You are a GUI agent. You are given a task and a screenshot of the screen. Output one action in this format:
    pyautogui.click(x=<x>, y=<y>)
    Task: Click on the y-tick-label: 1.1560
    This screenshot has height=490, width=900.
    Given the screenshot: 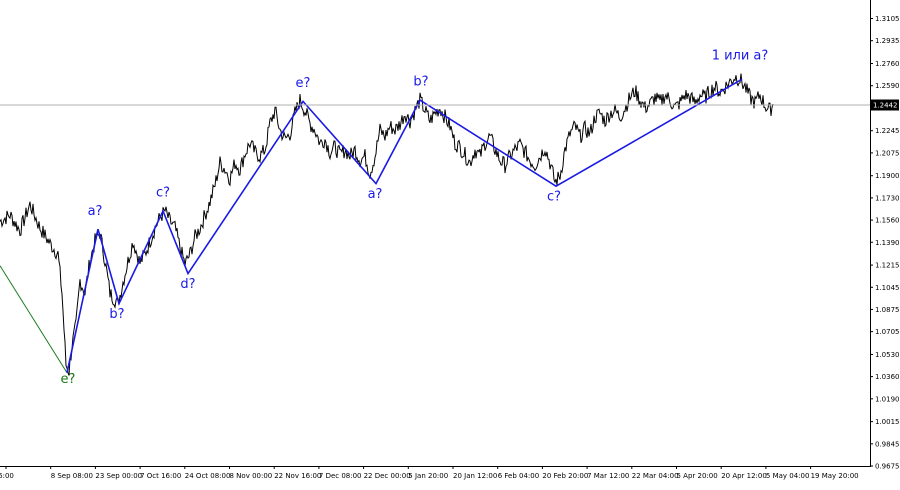 What is the action you would take?
    pyautogui.click(x=887, y=221)
    